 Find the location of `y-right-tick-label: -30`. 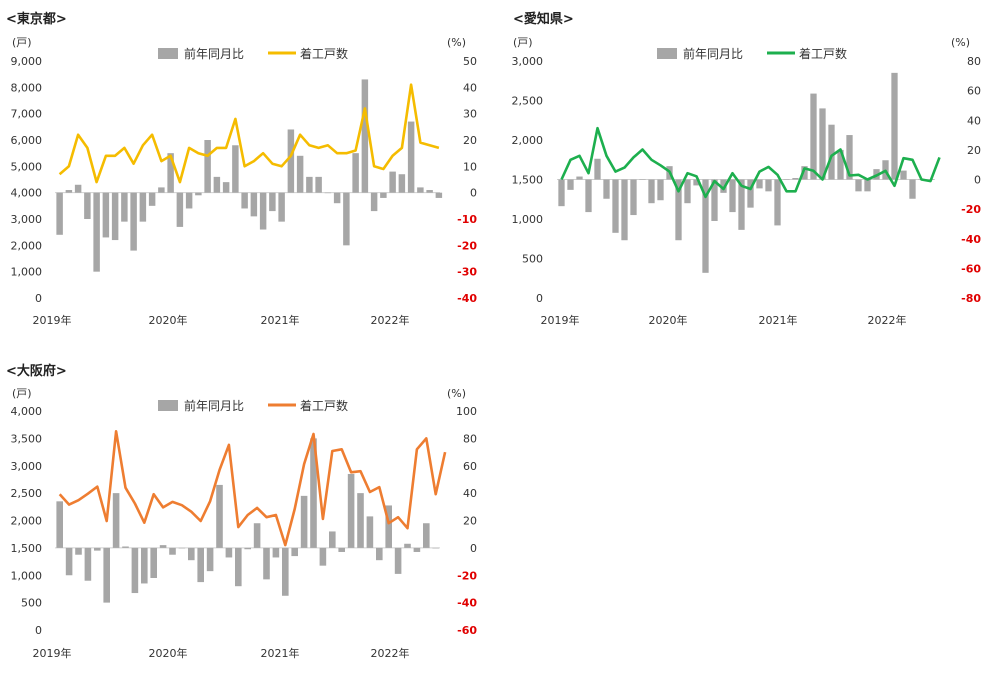

y-right-tick-label: -30 is located at coordinates (467, 272).